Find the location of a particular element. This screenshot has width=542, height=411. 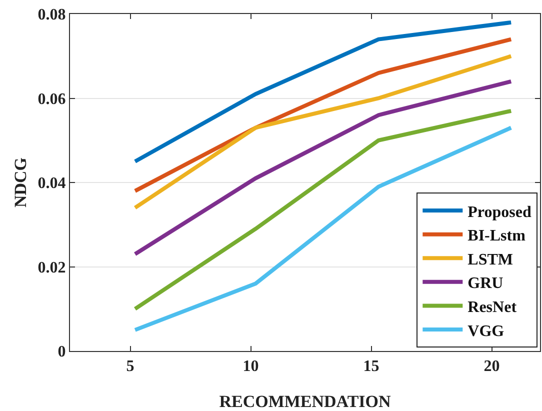

y-axis-title: NDCG is located at coordinates (20, 182).